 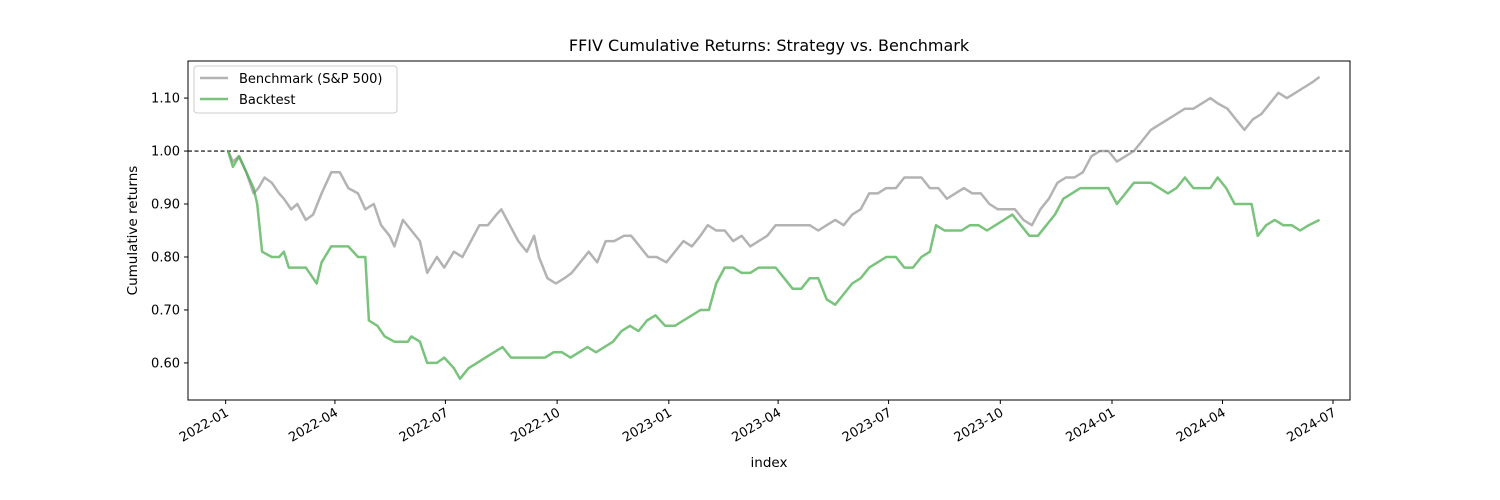 I want to click on legend-label-benchmark: Benchmark (S&P 500), so click(x=311, y=79).